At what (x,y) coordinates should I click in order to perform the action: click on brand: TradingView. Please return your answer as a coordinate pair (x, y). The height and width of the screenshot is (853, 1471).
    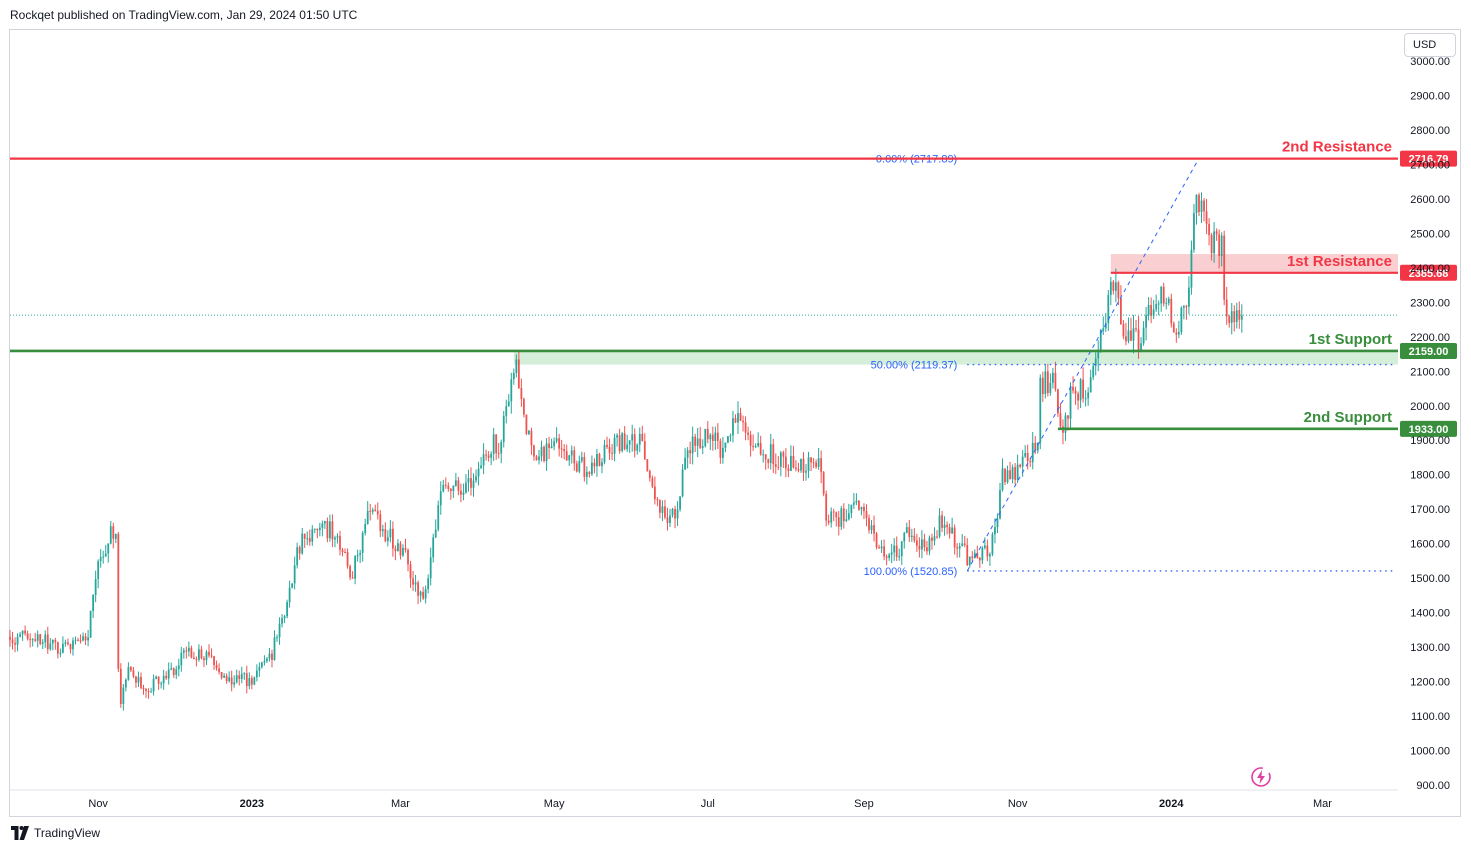
    Looking at the image, I should click on (55, 833).